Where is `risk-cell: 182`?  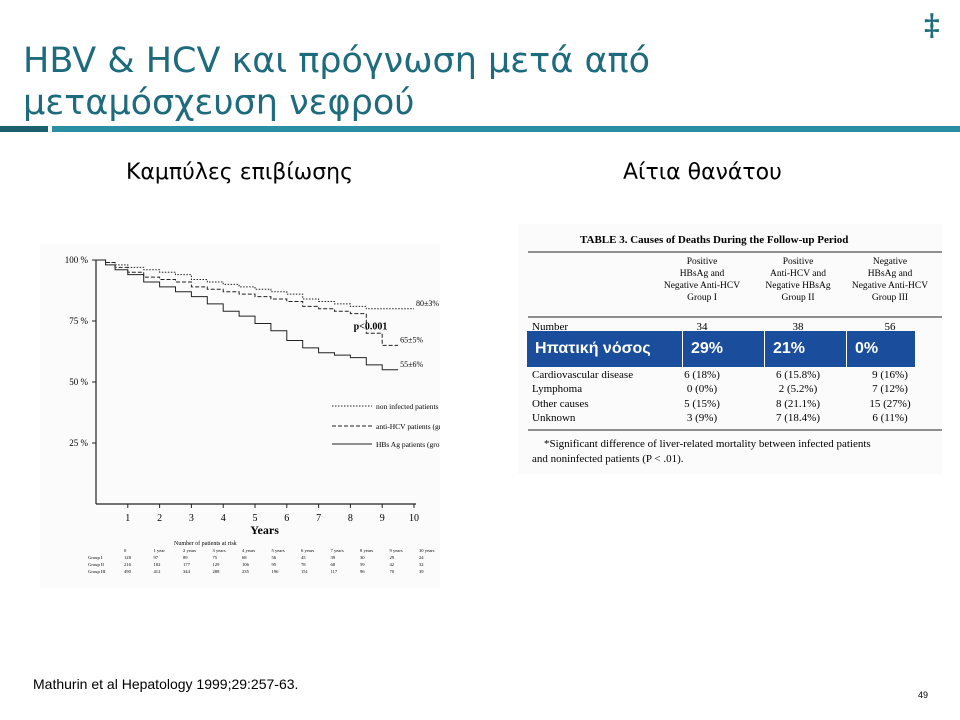 risk-cell: 182 is located at coordinates (158, 564).